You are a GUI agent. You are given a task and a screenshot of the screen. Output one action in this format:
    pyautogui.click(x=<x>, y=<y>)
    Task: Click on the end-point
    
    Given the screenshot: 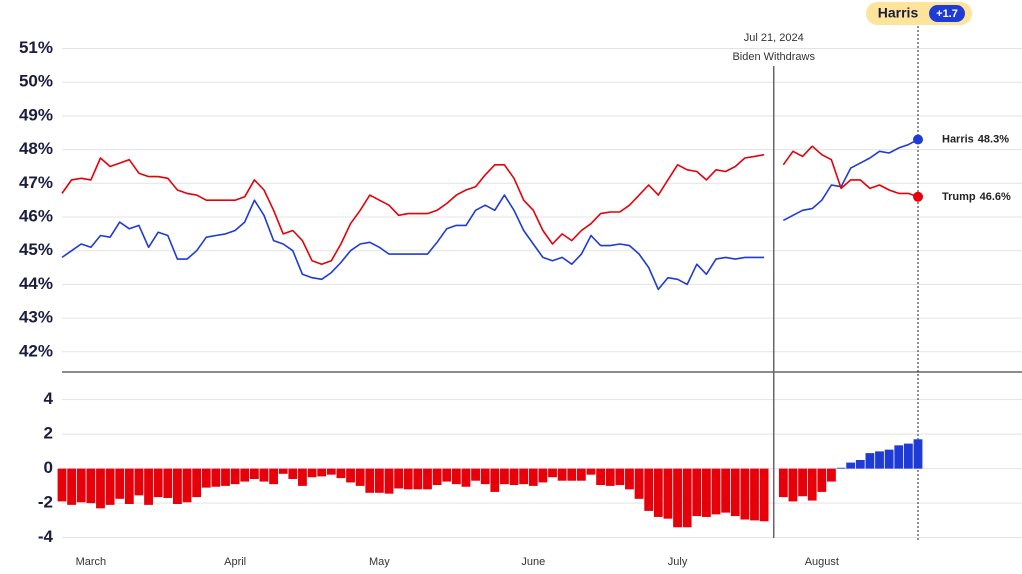 What is the action you would take?
    pyautogui.click(x=918, y=196)
    